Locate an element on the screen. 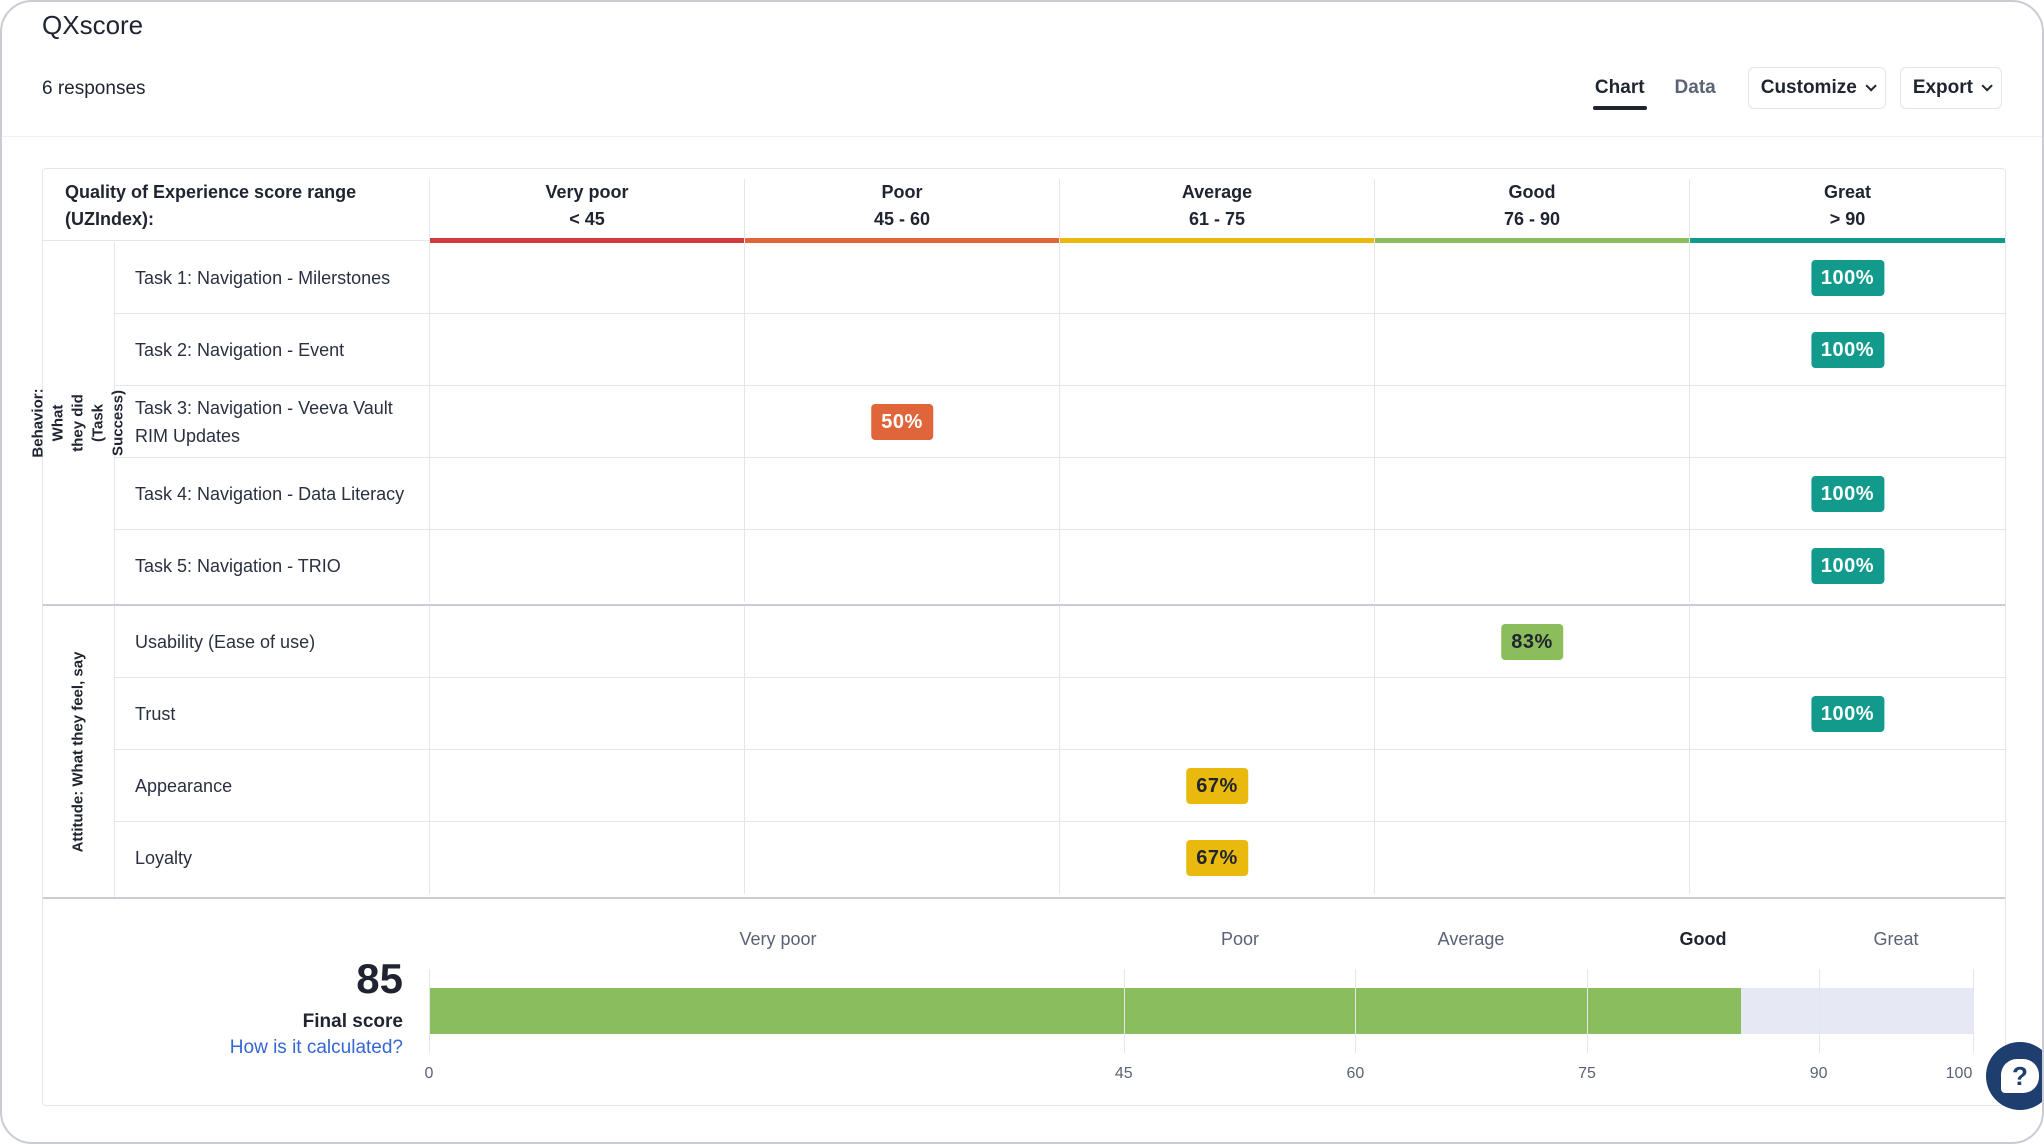 This screenshot has height=1144, width=2044. group-label-attitude: Attitude: What they feel, say is located at coordinates (79, 751).